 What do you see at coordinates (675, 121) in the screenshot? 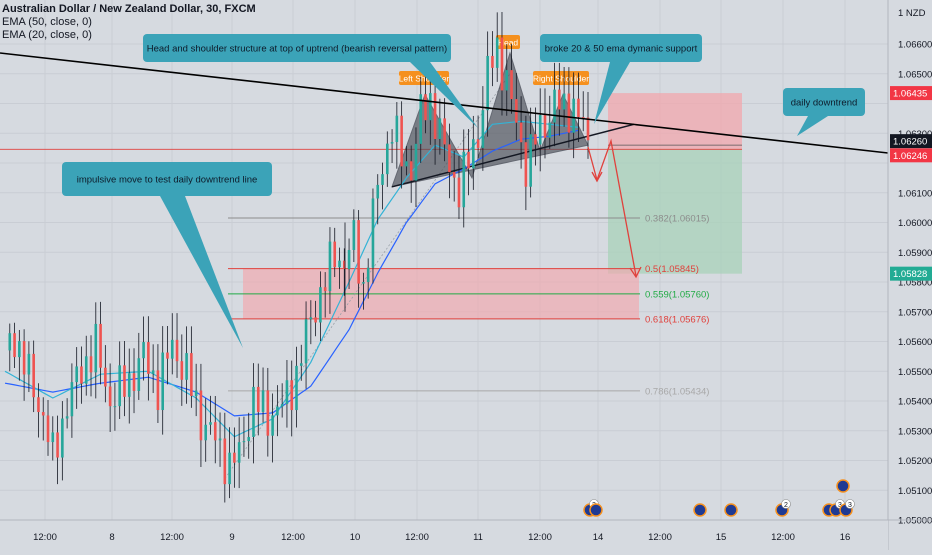
I see `stop-loss-zone` at bounding box center [675, 121].